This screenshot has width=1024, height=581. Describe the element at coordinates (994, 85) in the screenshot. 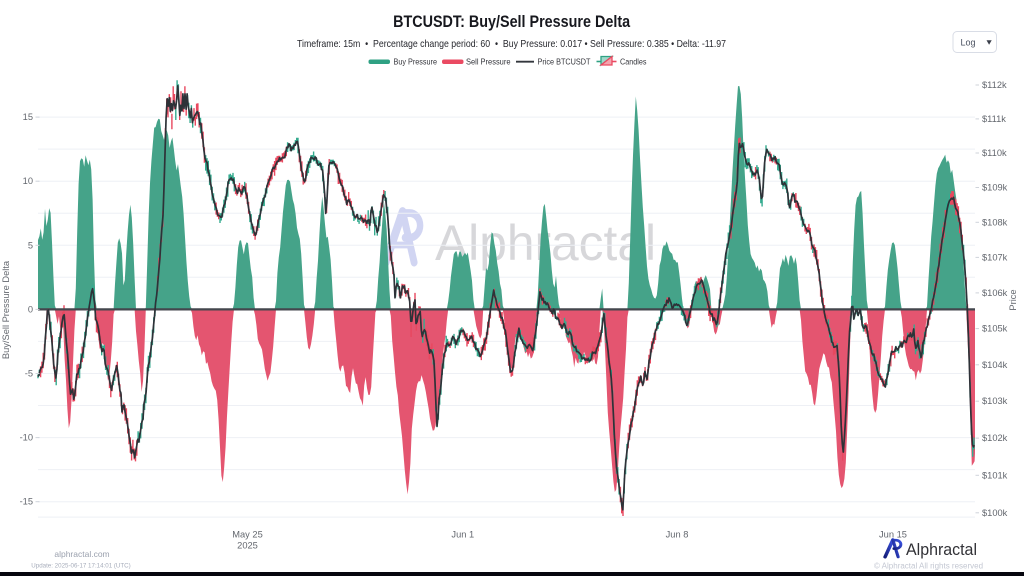

I see `svg-text: $112k` at that location.